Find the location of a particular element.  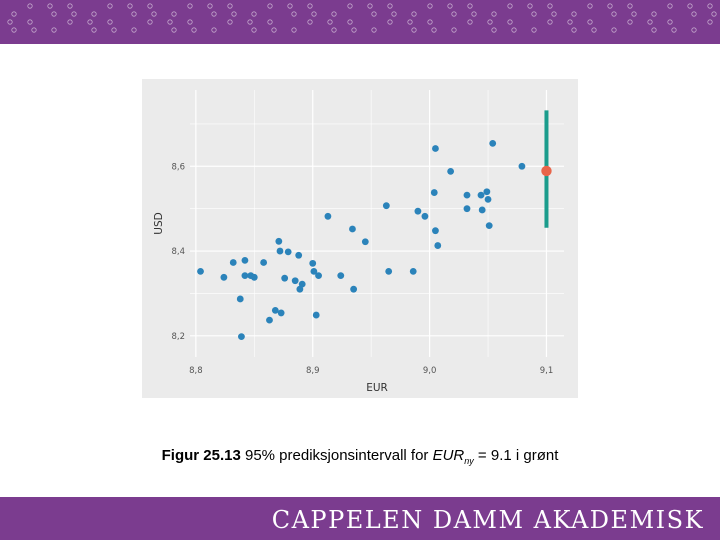

caption-text-after: = 9.1 i grønt is located at coordinates (516, 455).